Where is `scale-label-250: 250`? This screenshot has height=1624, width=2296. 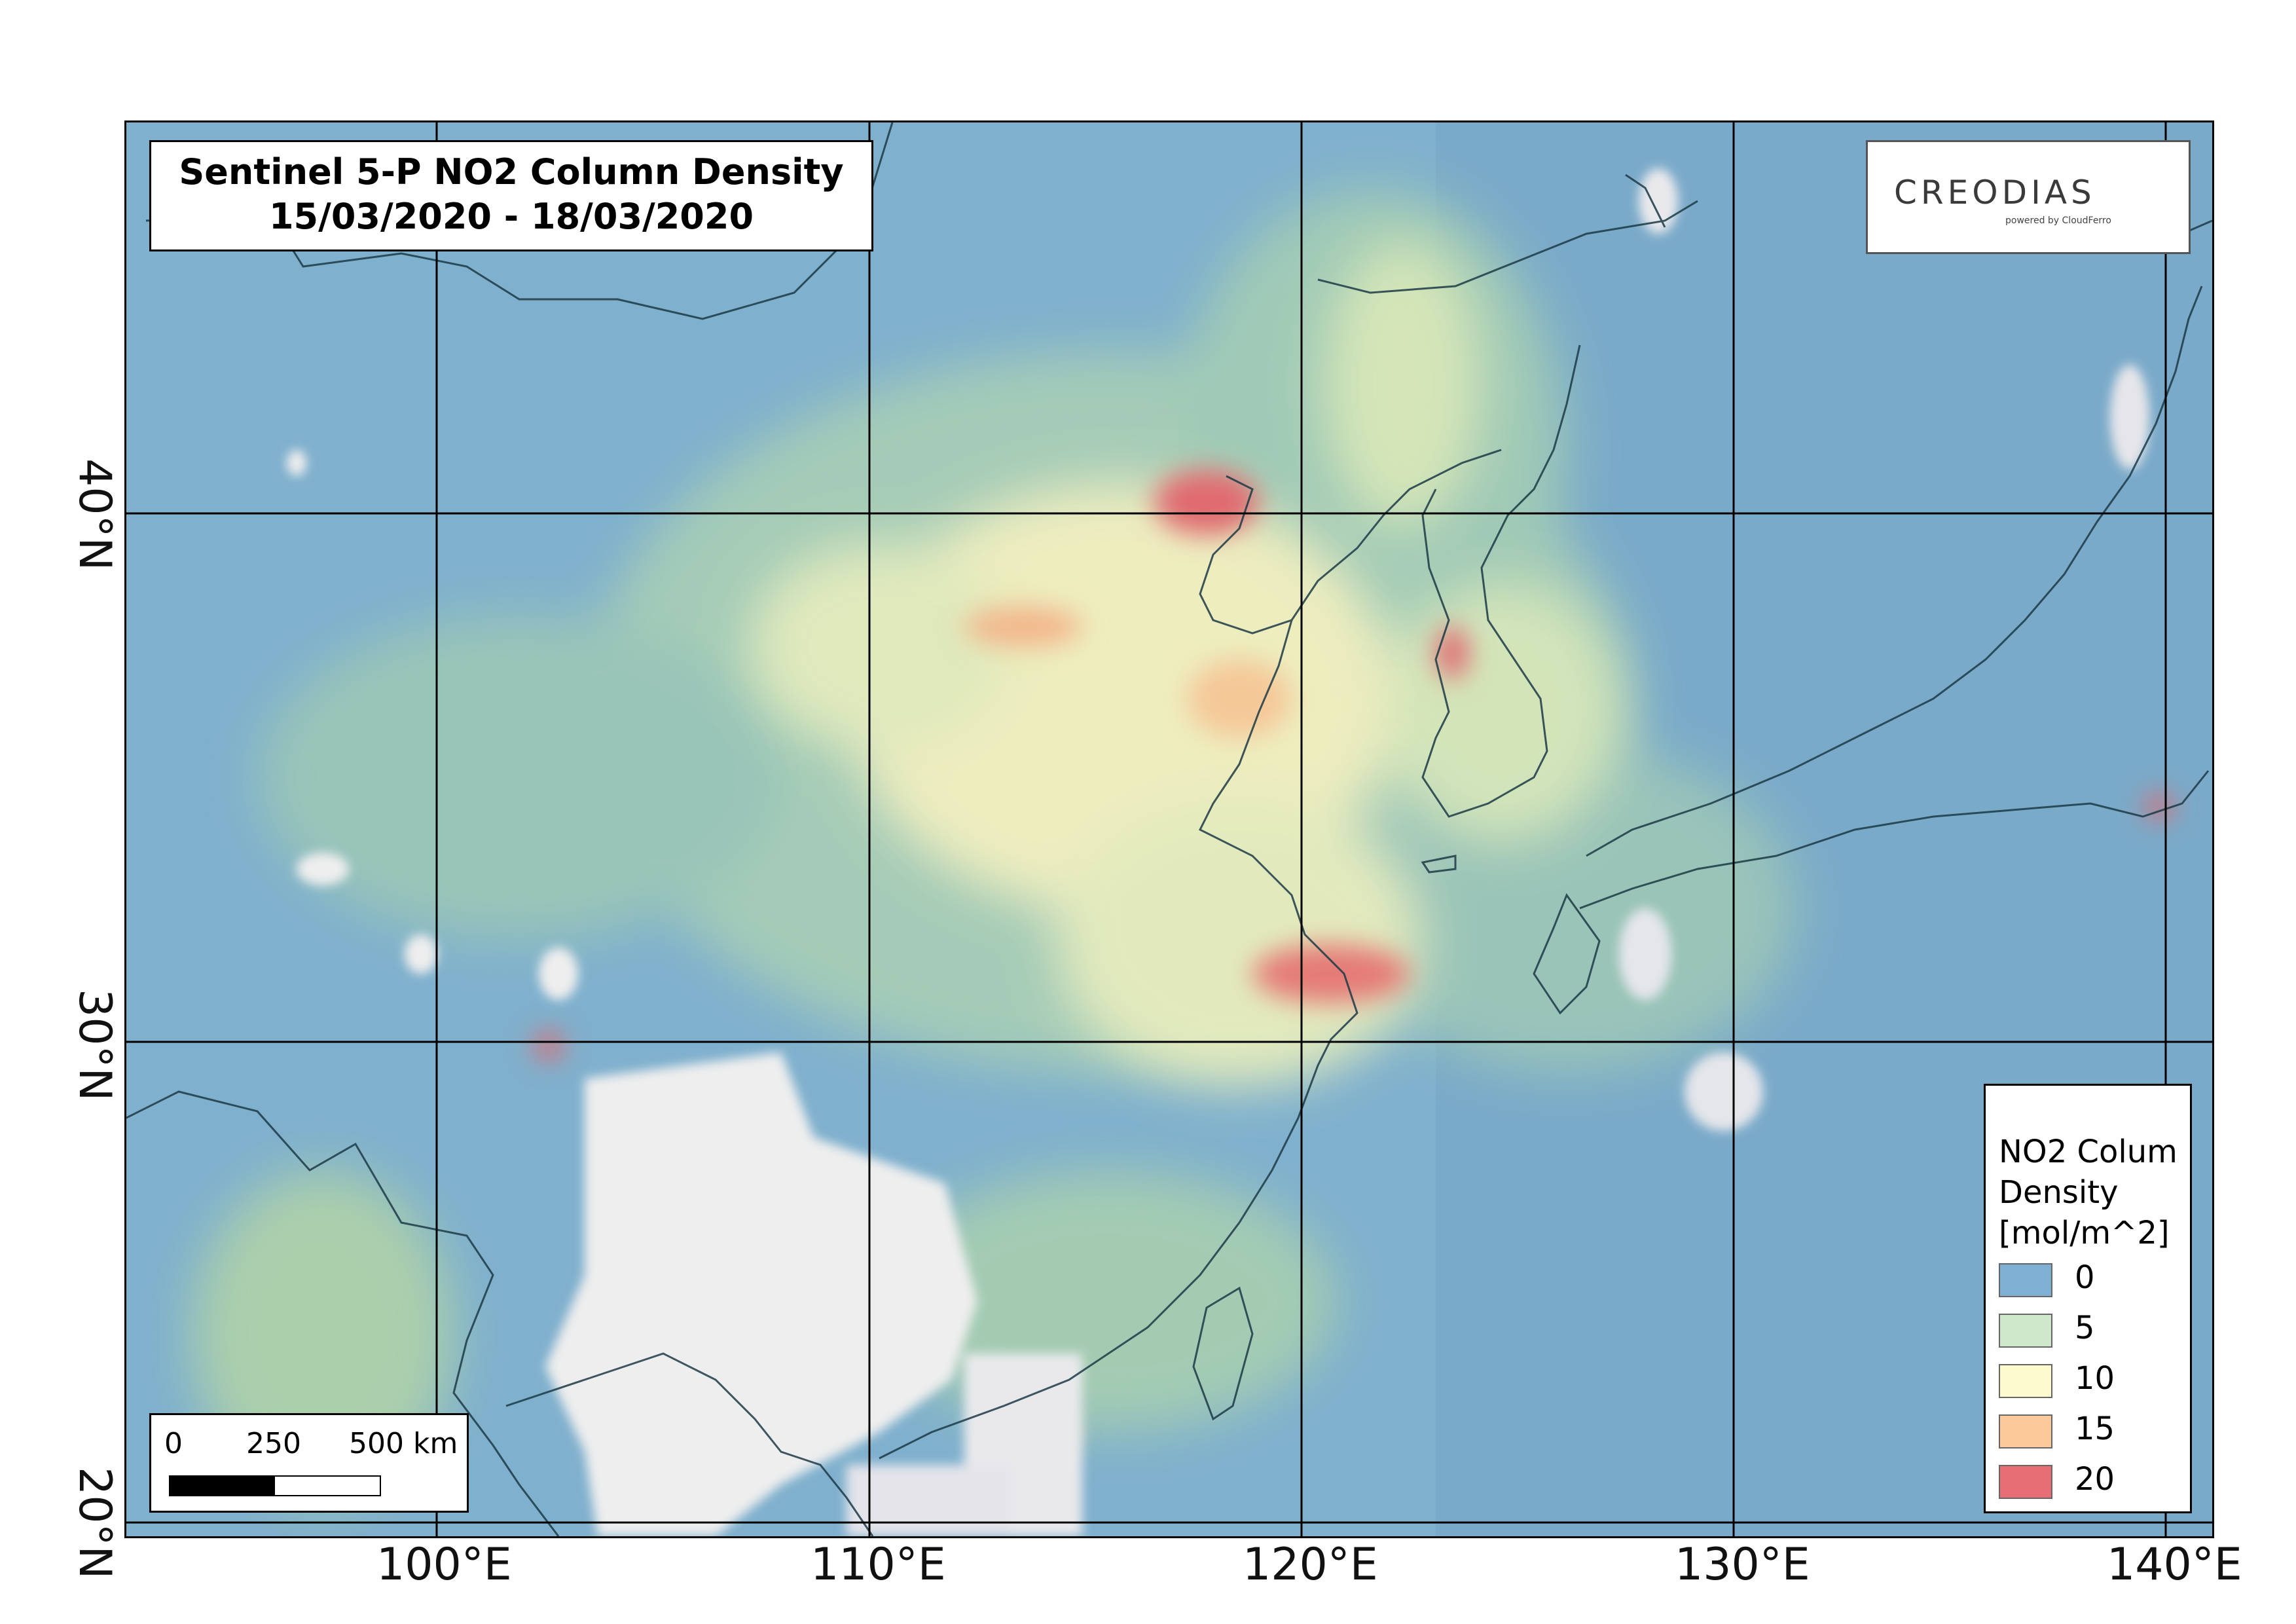 scale-label-250: 250 is located at coordinates (273, 1443).